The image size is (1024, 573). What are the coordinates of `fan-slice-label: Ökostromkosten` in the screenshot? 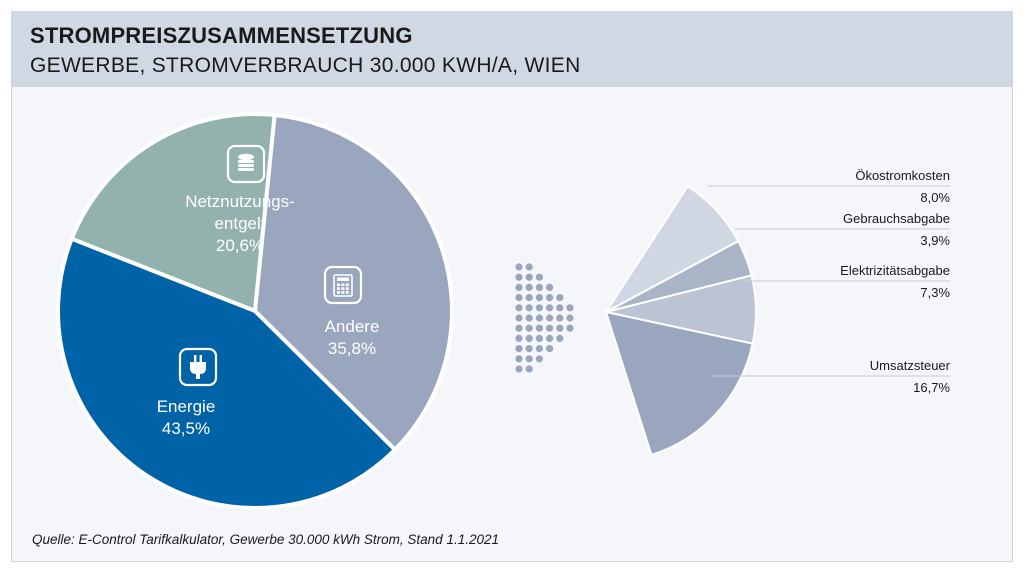 It's located at (902, 175).